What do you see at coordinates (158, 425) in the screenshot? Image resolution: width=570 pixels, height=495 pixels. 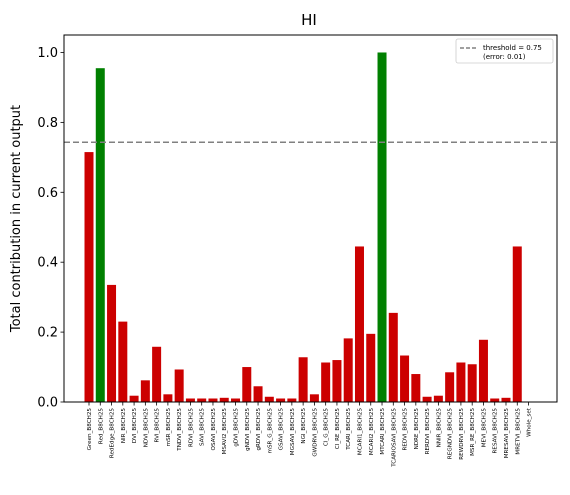 I see `x-tick-label: RVI_B8CH25` at bounding box center [158, 425].